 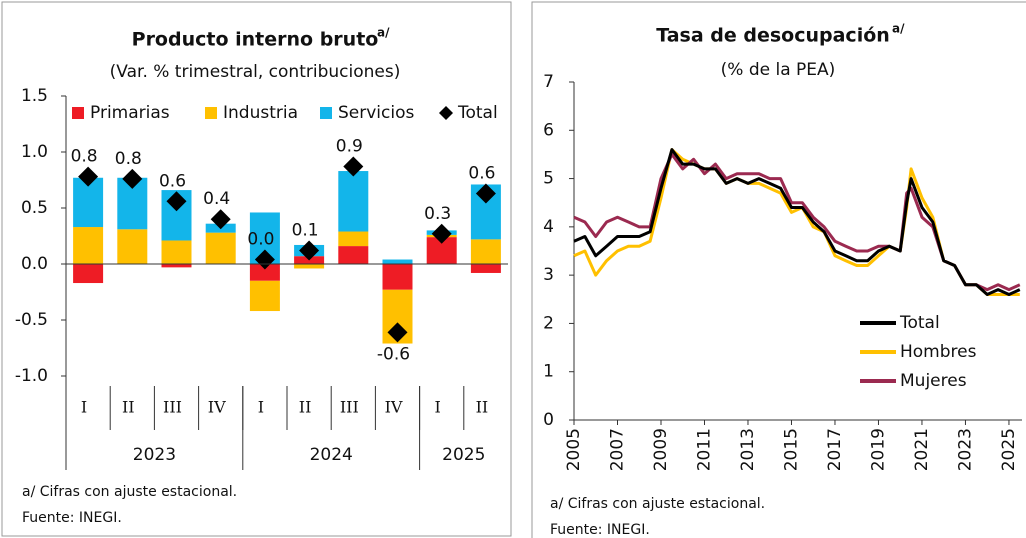 What do you see at coordinates (446, 113) in the screenshot?
I see `legend-marker` at bounding box center [446, 113].